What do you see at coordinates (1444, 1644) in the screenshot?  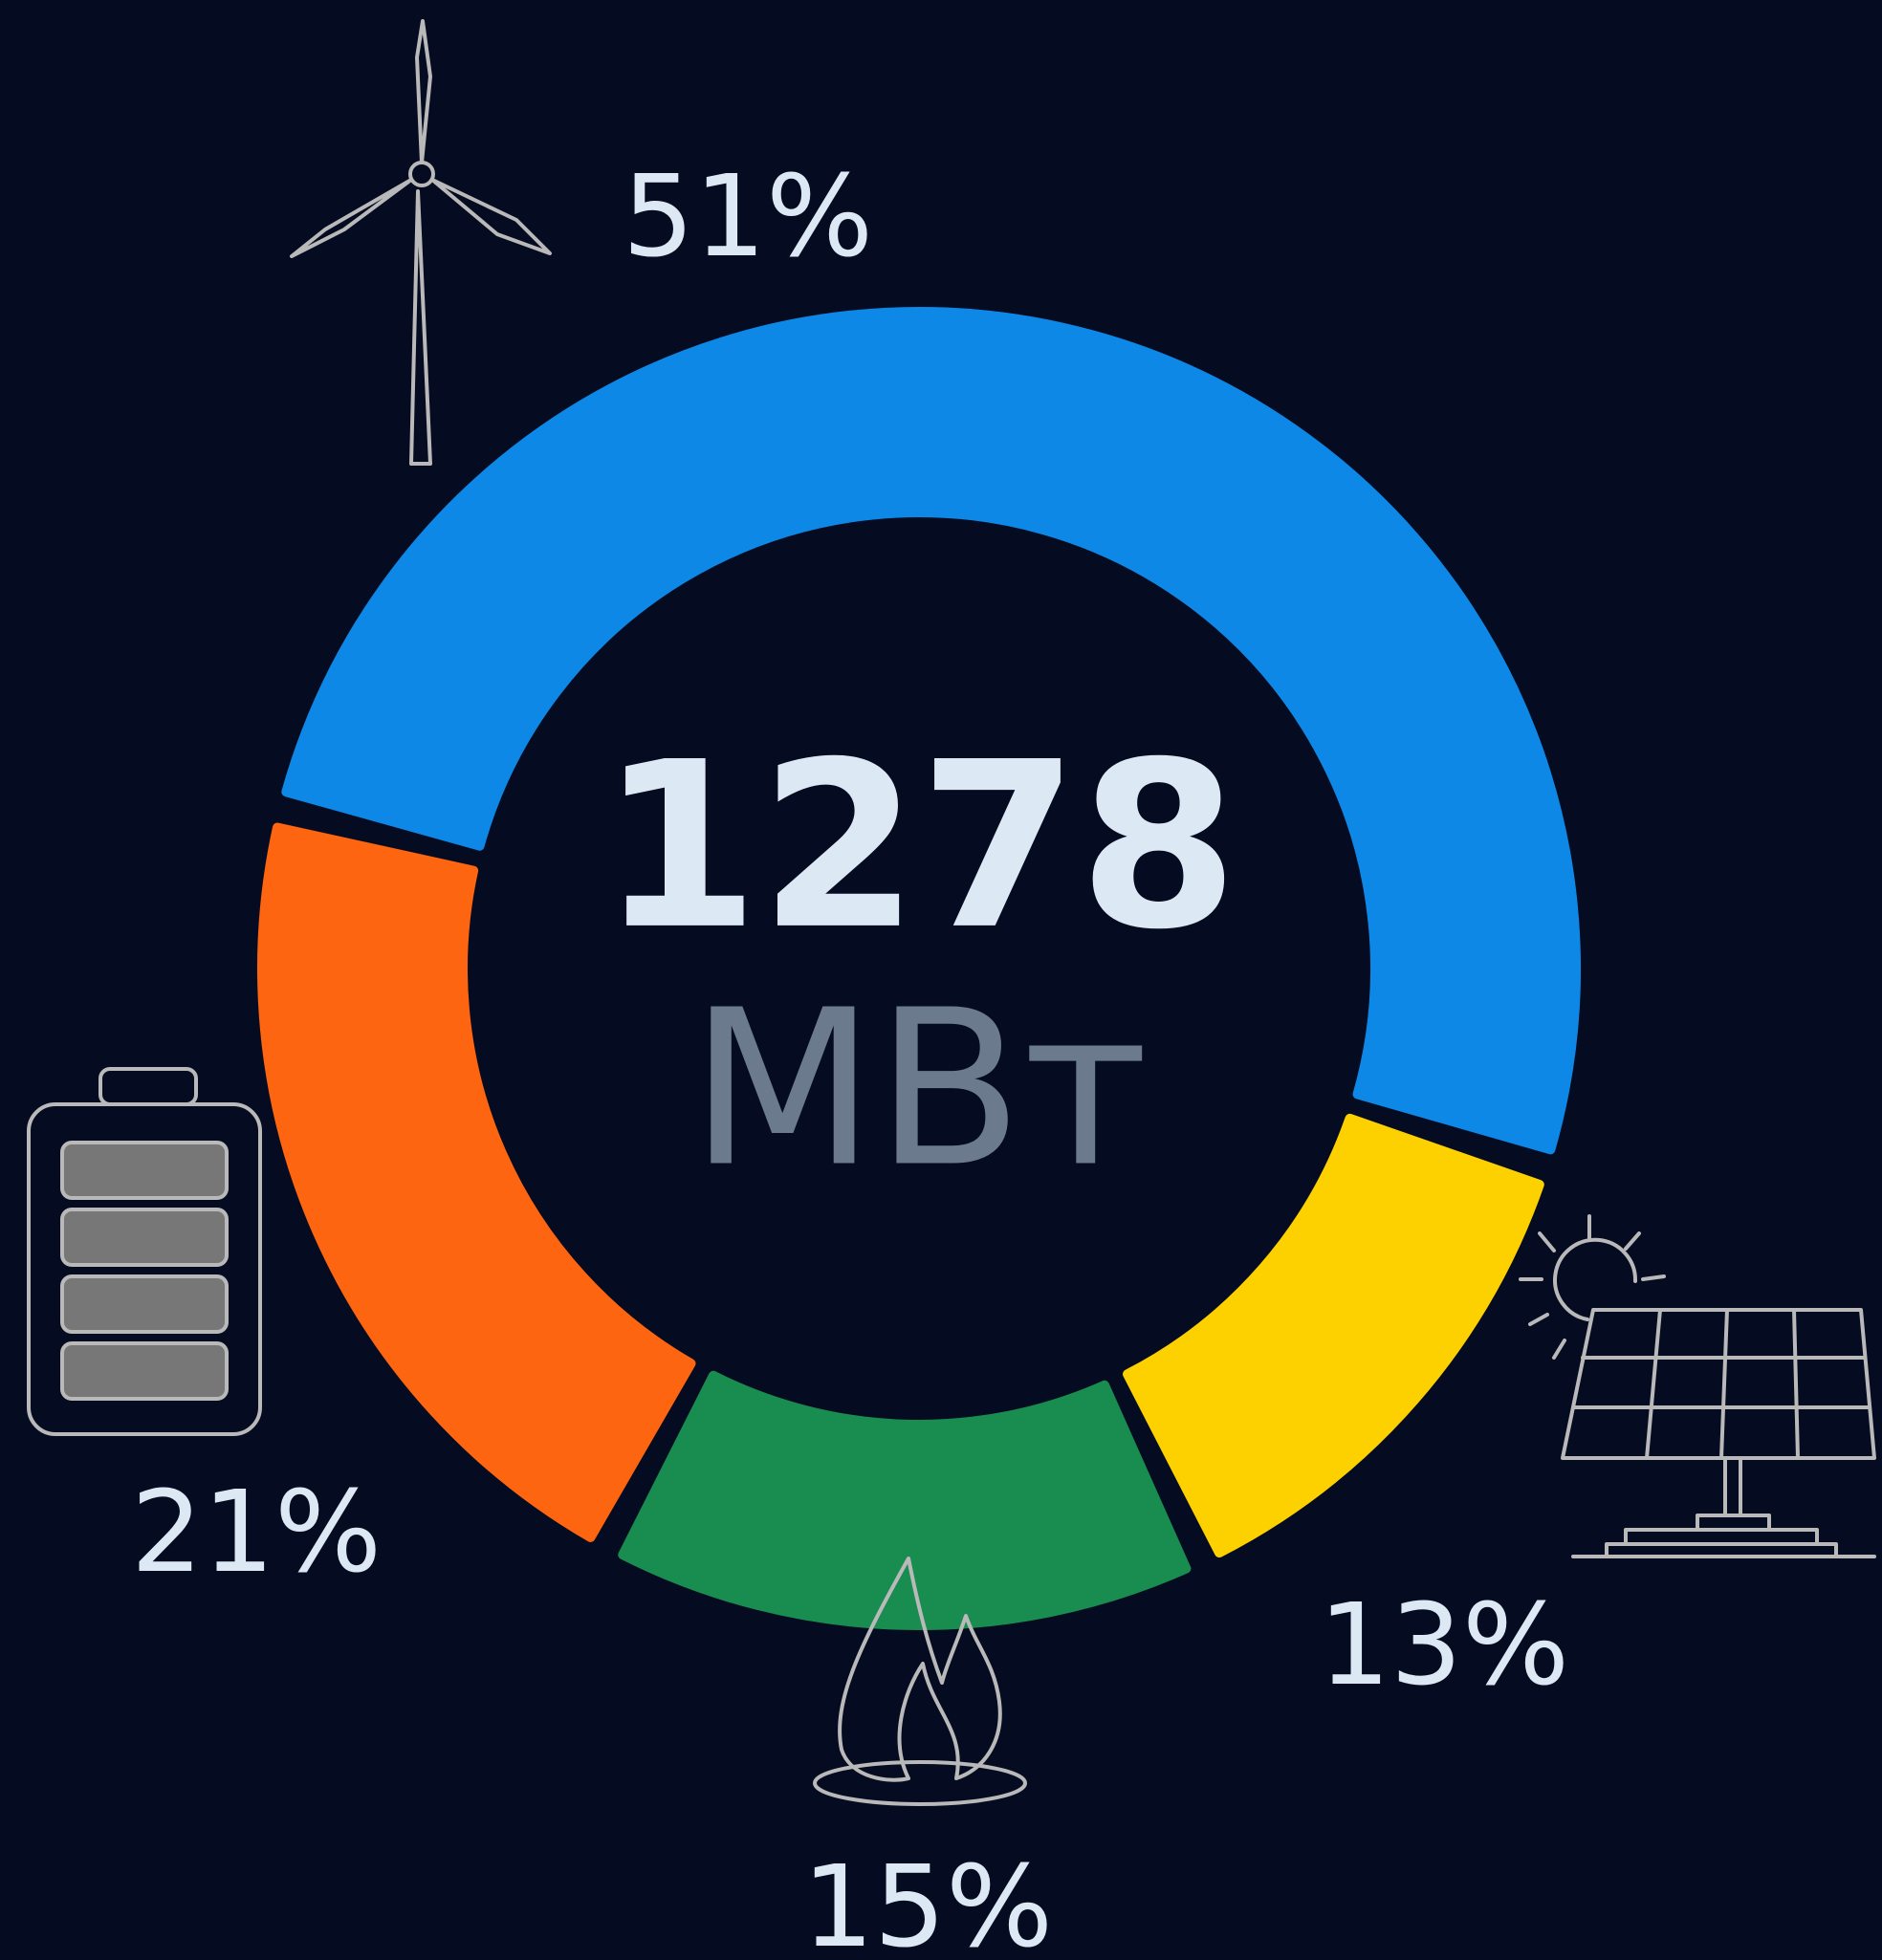 I see `value-label: 13%` at bounding box center [1444, 1644].